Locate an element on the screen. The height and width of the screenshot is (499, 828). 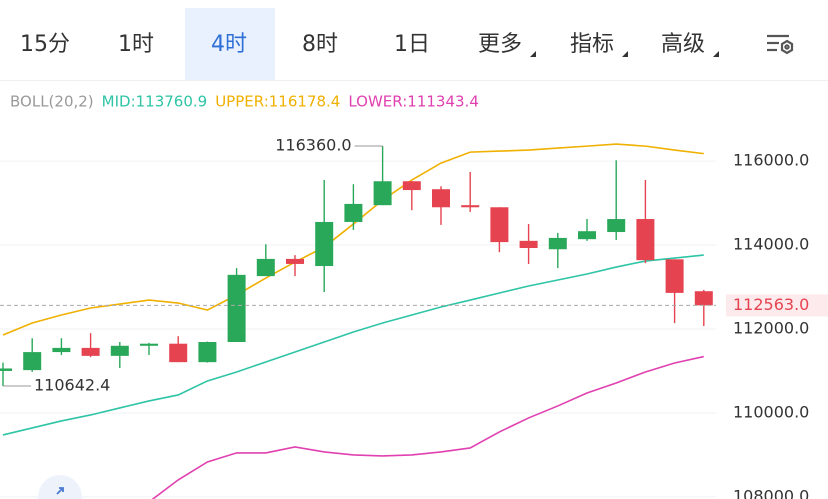
legend-entry: MID:113760.9 is located at coordinates (155, 102).